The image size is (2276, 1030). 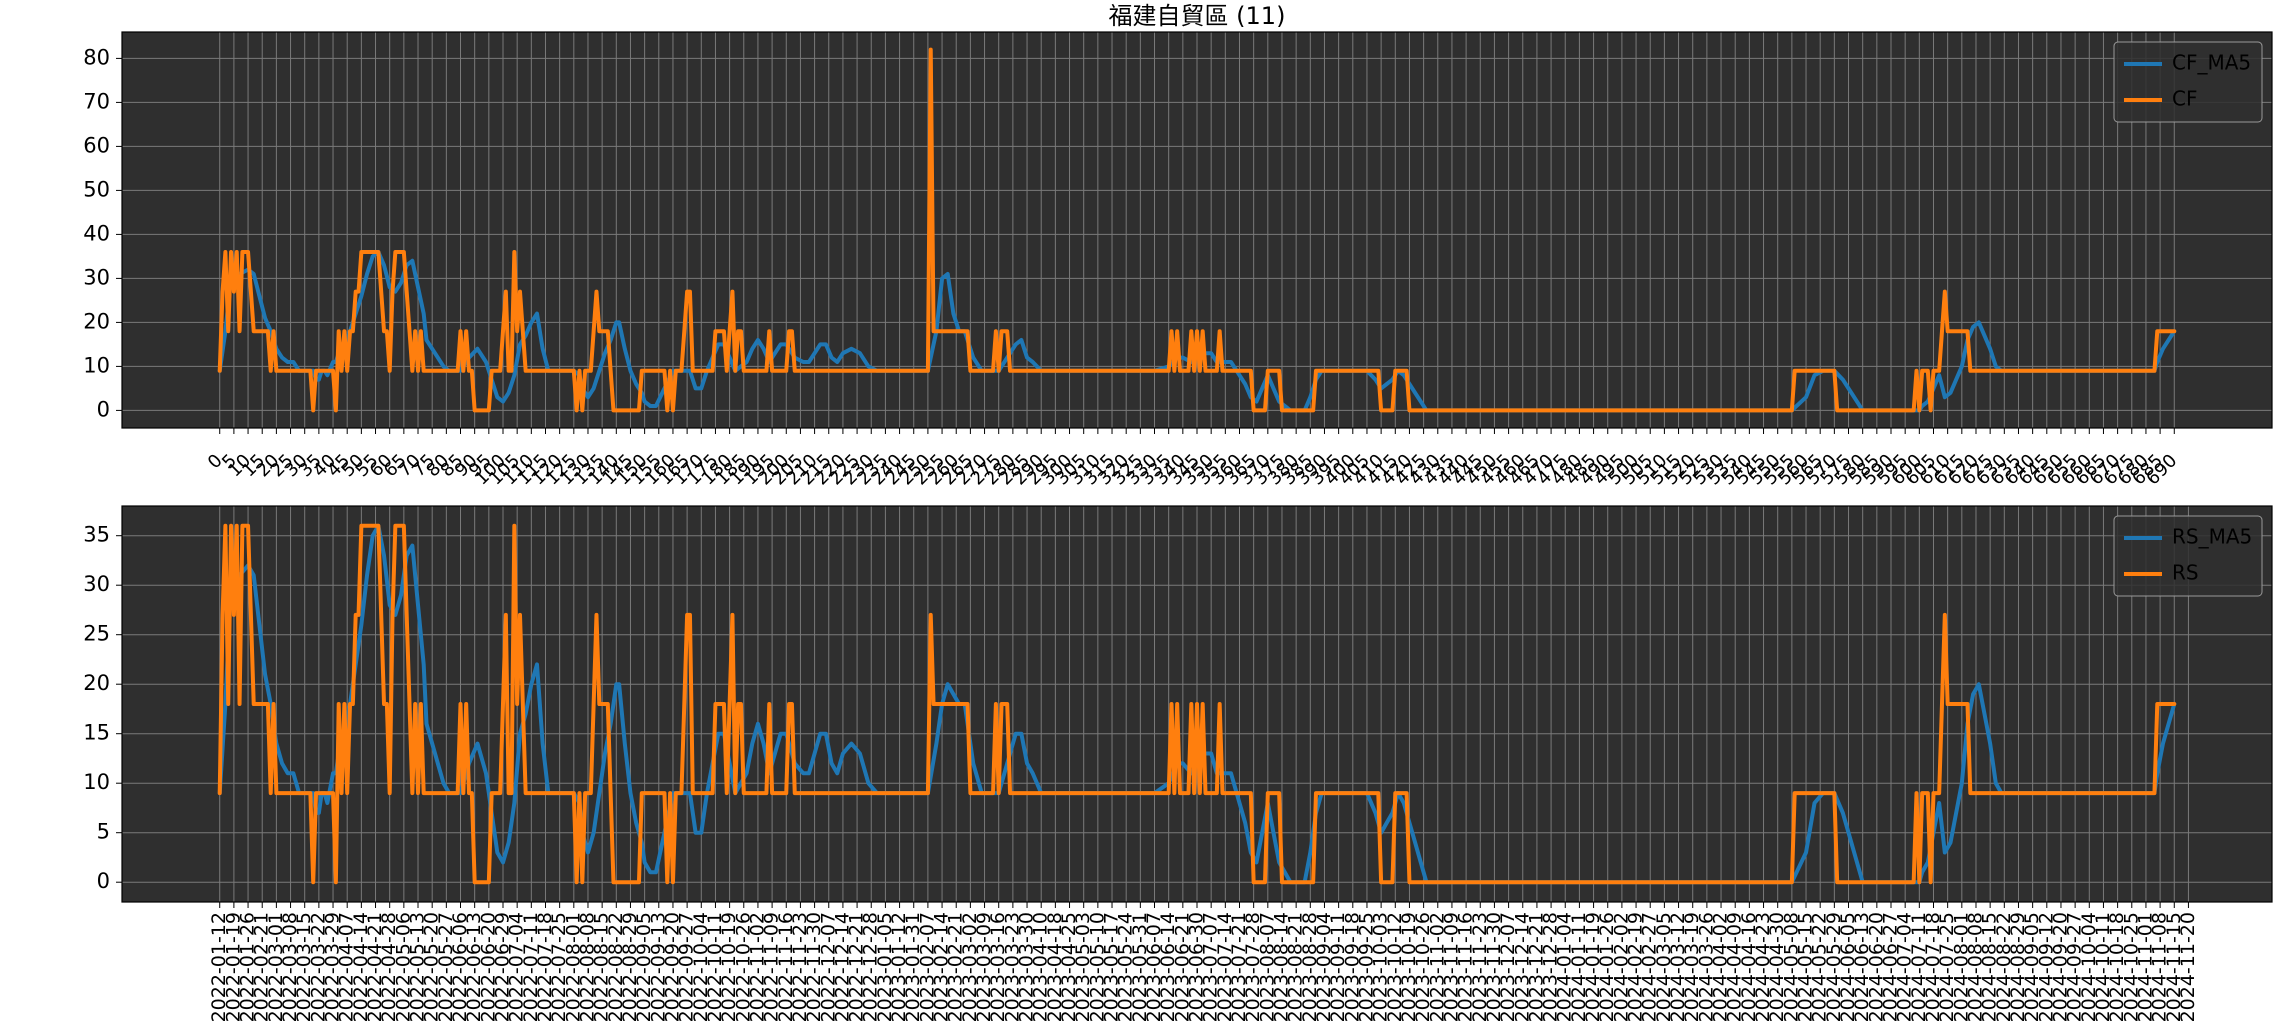 I want to click on x-tick-label: 2023-08-07, so click(x=1267, y=967).